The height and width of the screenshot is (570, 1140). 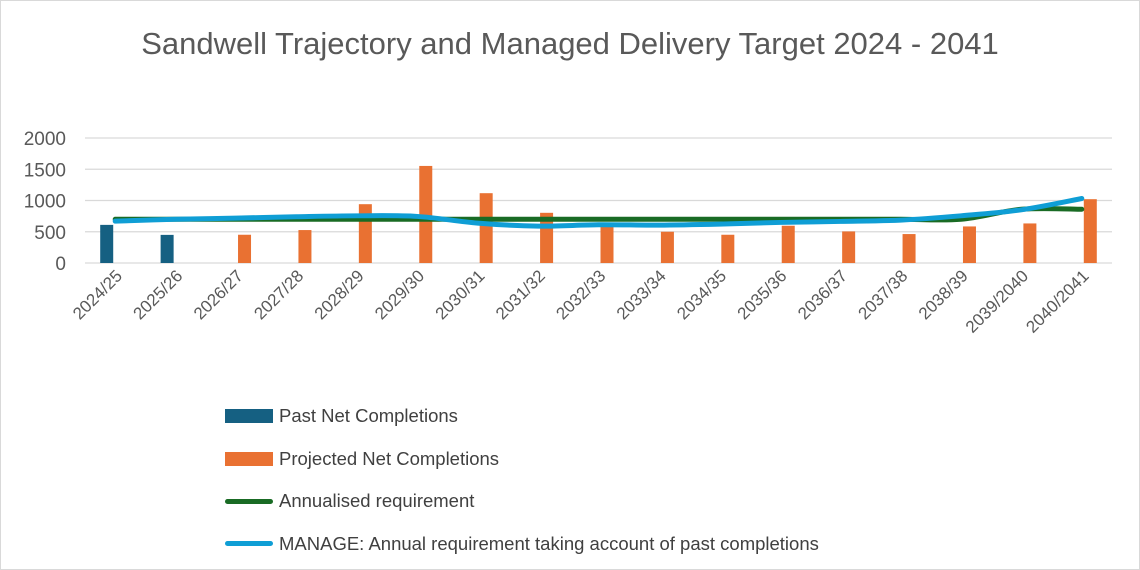 I want to click on x-tick-label: 2033/34, so click(x=641, y=294).